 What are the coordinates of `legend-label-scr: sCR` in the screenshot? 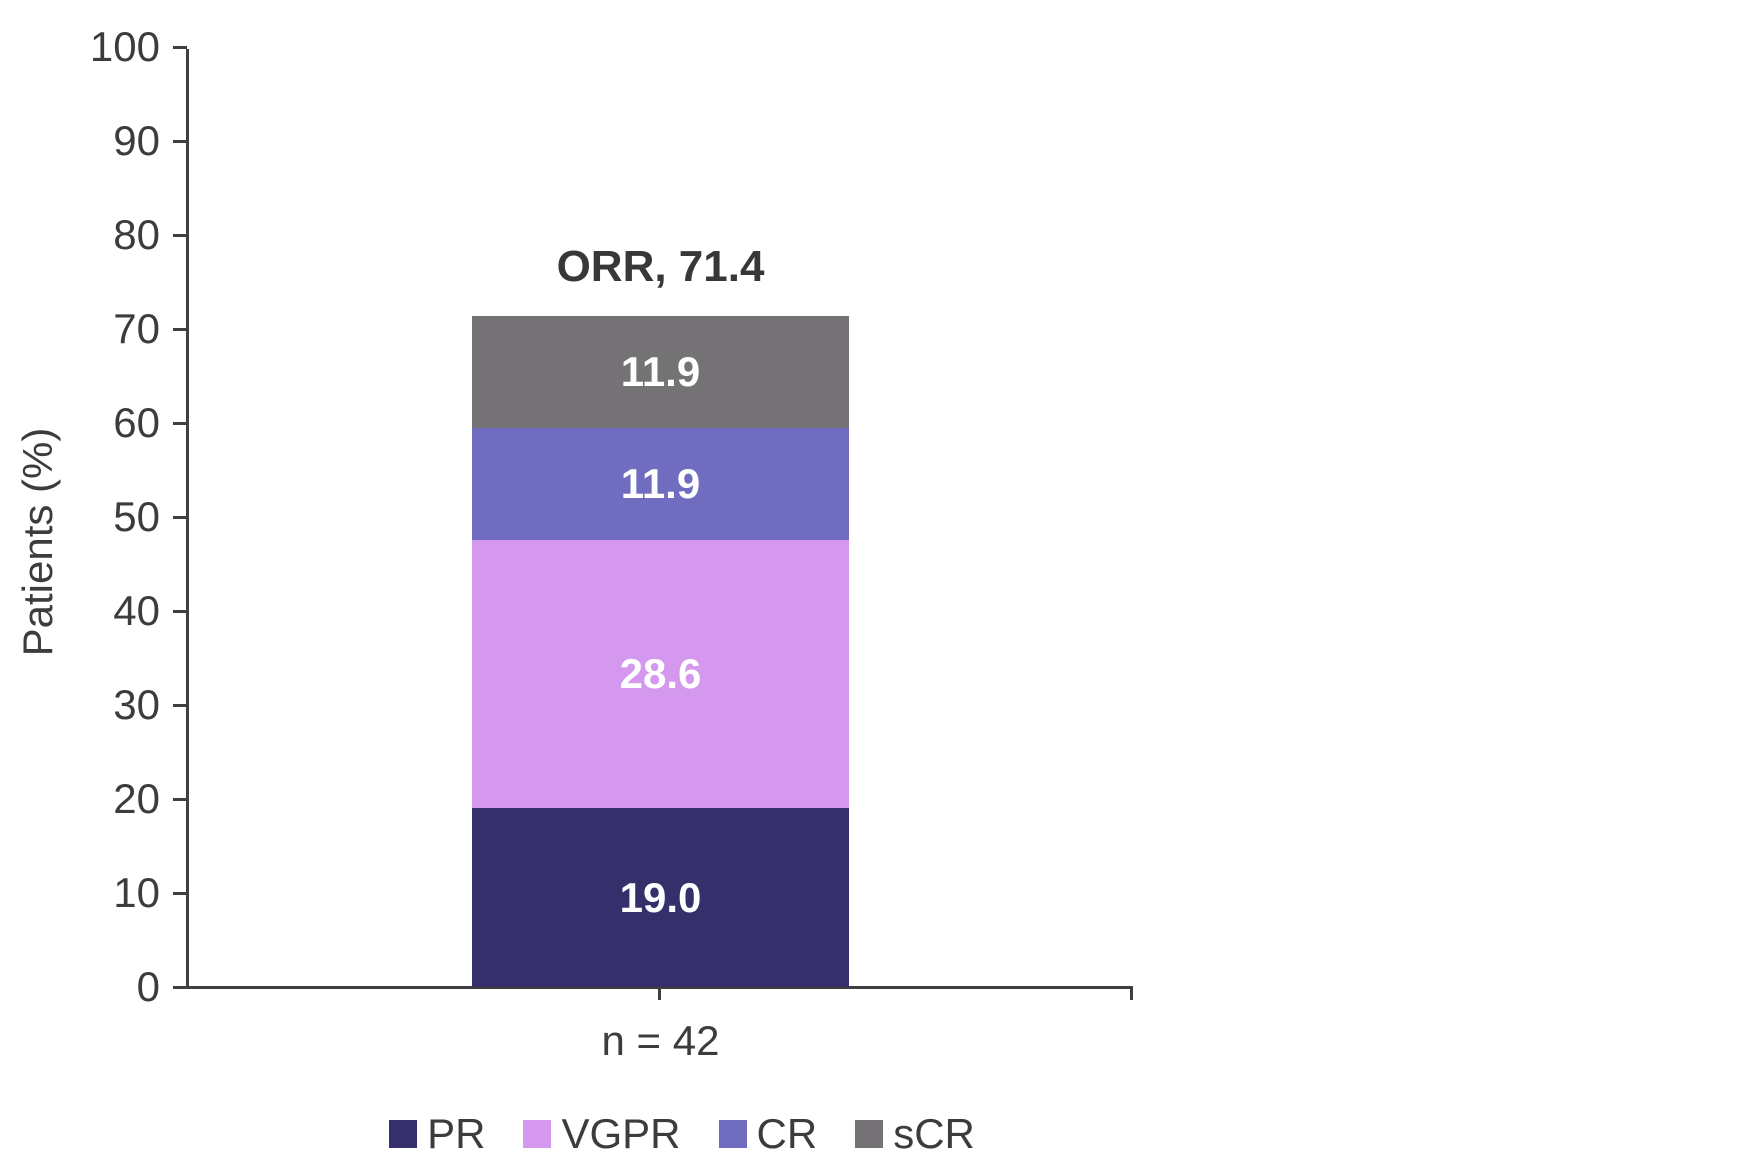 It's located at (934, 1133).